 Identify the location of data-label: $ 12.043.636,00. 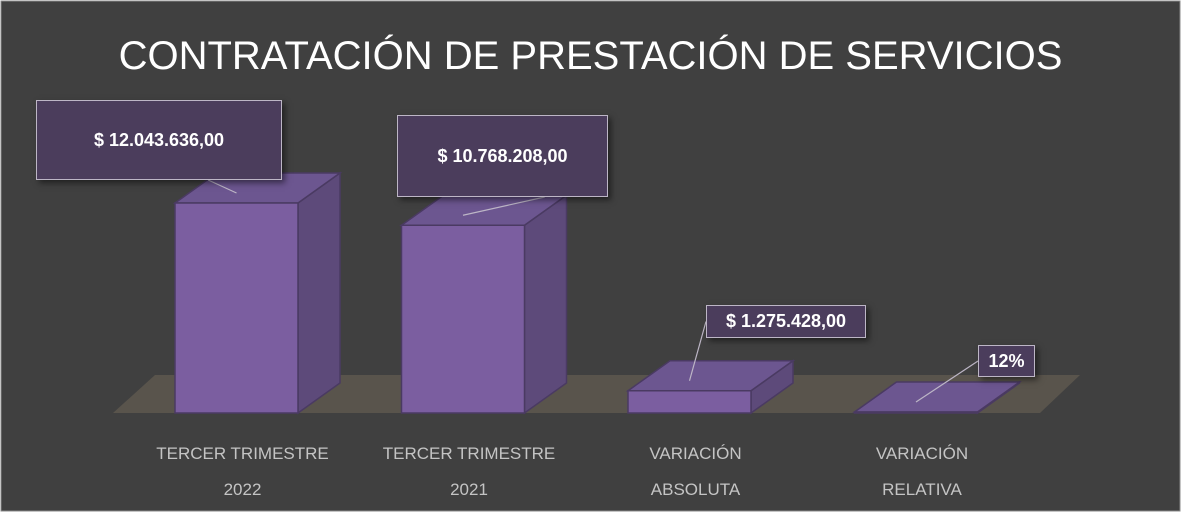
(159, 140).